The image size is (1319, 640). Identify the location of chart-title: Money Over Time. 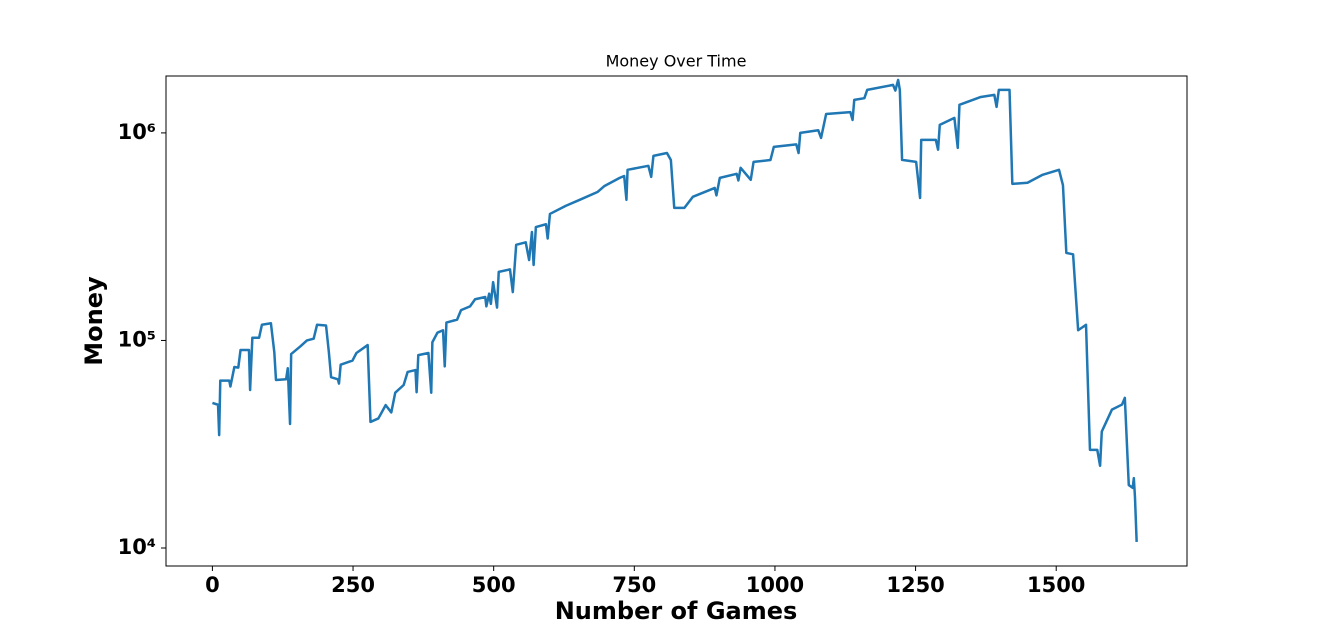
(676, 61).